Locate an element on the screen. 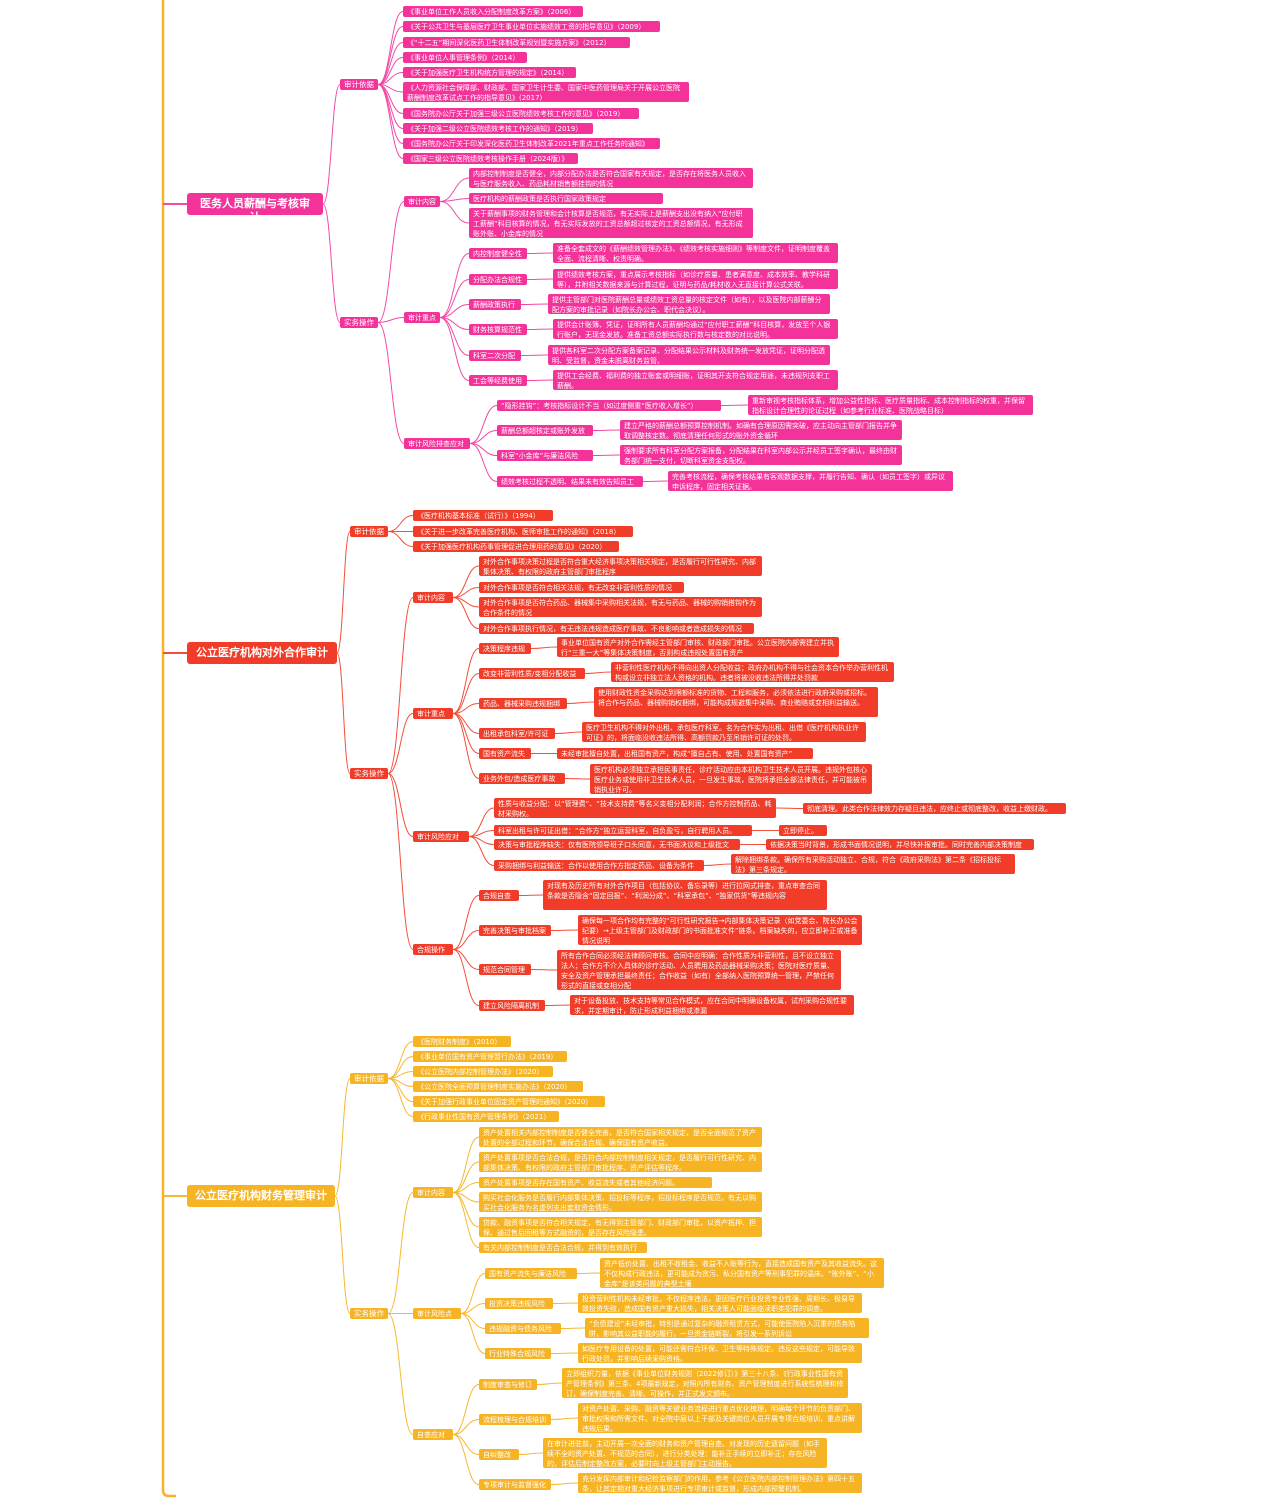  leaf-node: 医疗机构的薪酬政策是否执行国家政策规定 is located at coordinates (566, 198).